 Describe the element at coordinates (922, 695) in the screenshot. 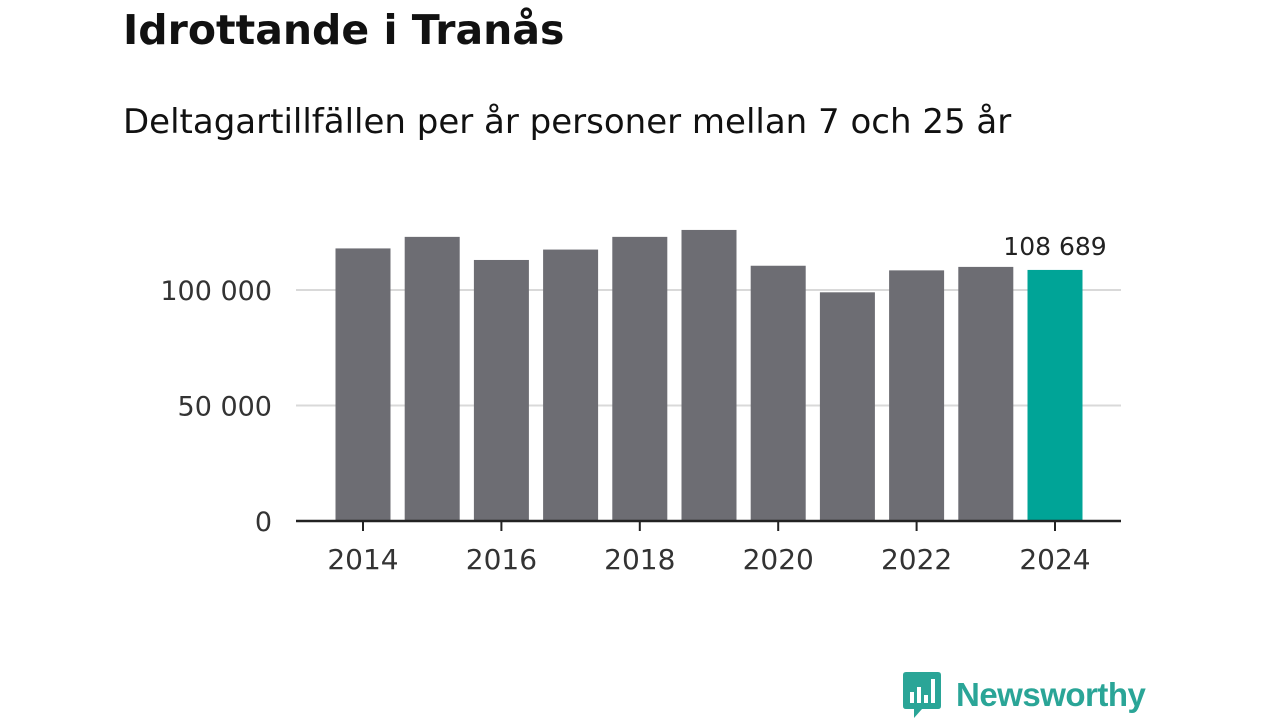

I see `newsworthy-logo-icon` at that location.